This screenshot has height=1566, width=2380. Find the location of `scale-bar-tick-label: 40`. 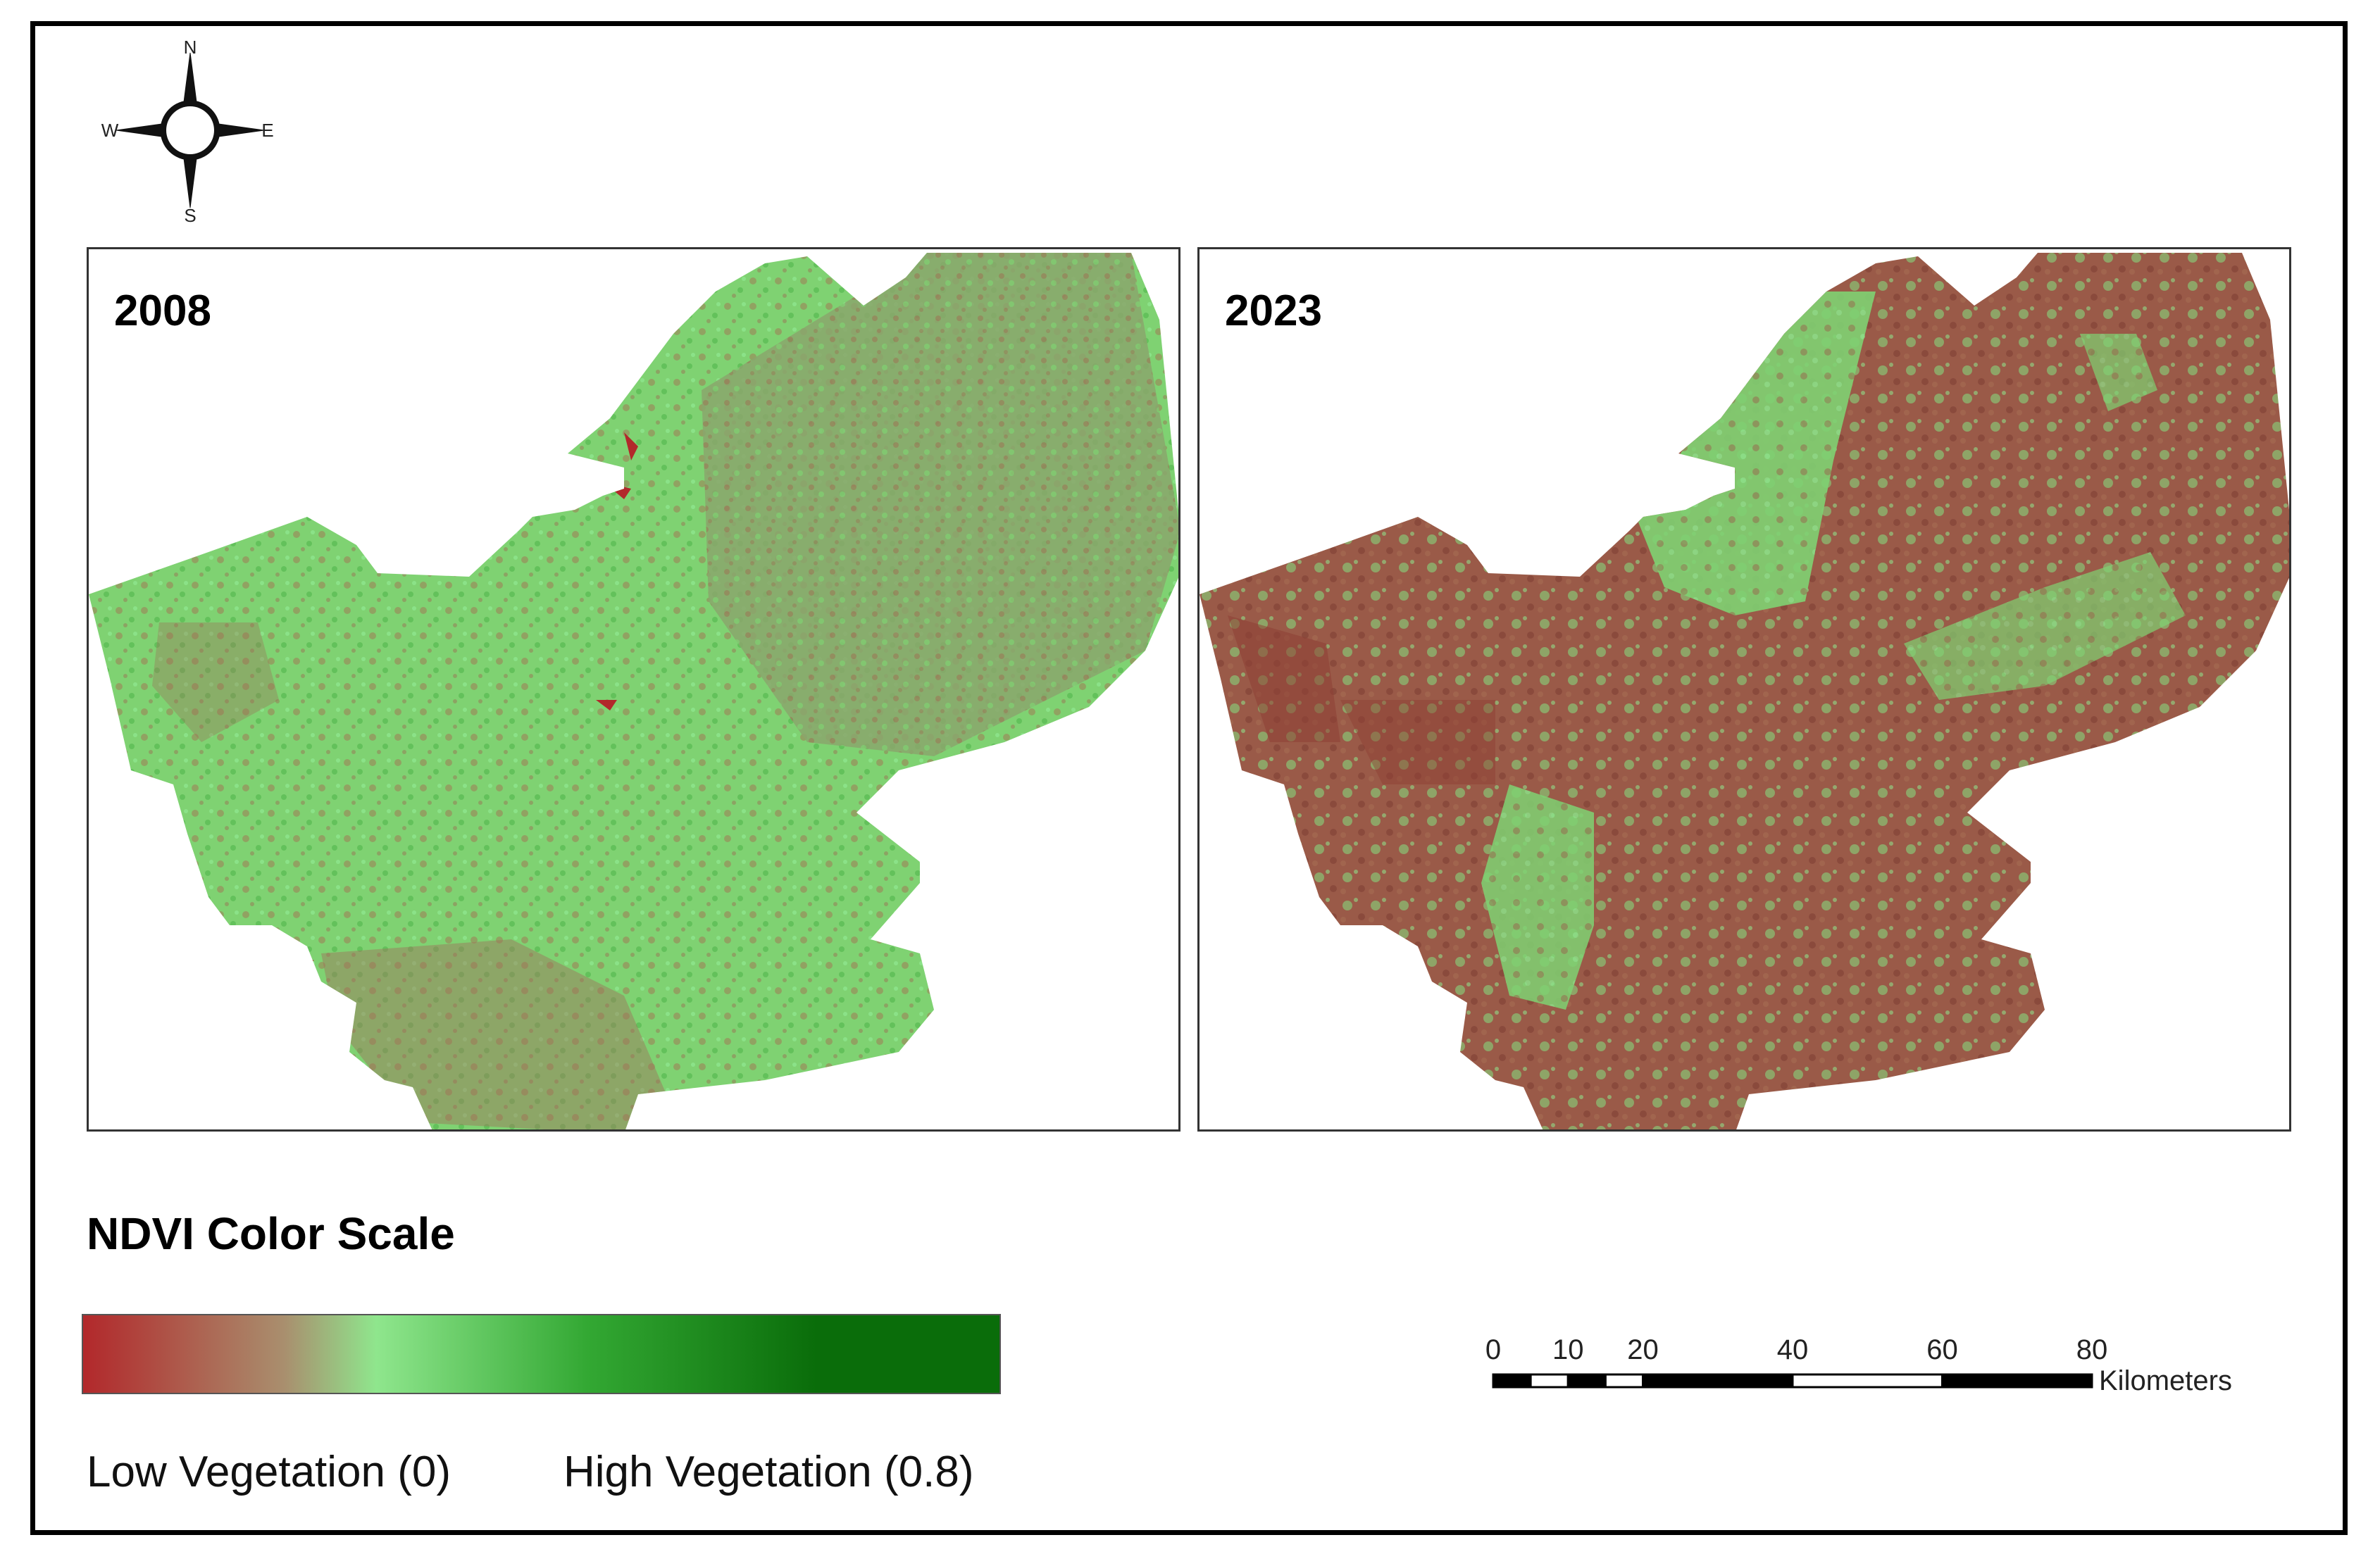

scale-bar-tick-label: 40 is located at coordinates (1793, 1349).